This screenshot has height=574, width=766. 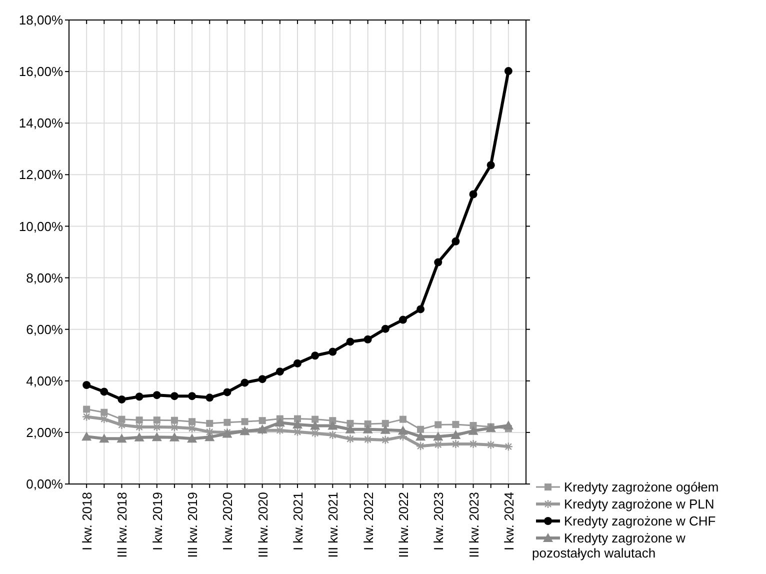 I want to click on x-tick-label: III kw. 2021, so click(x=333, y=525).